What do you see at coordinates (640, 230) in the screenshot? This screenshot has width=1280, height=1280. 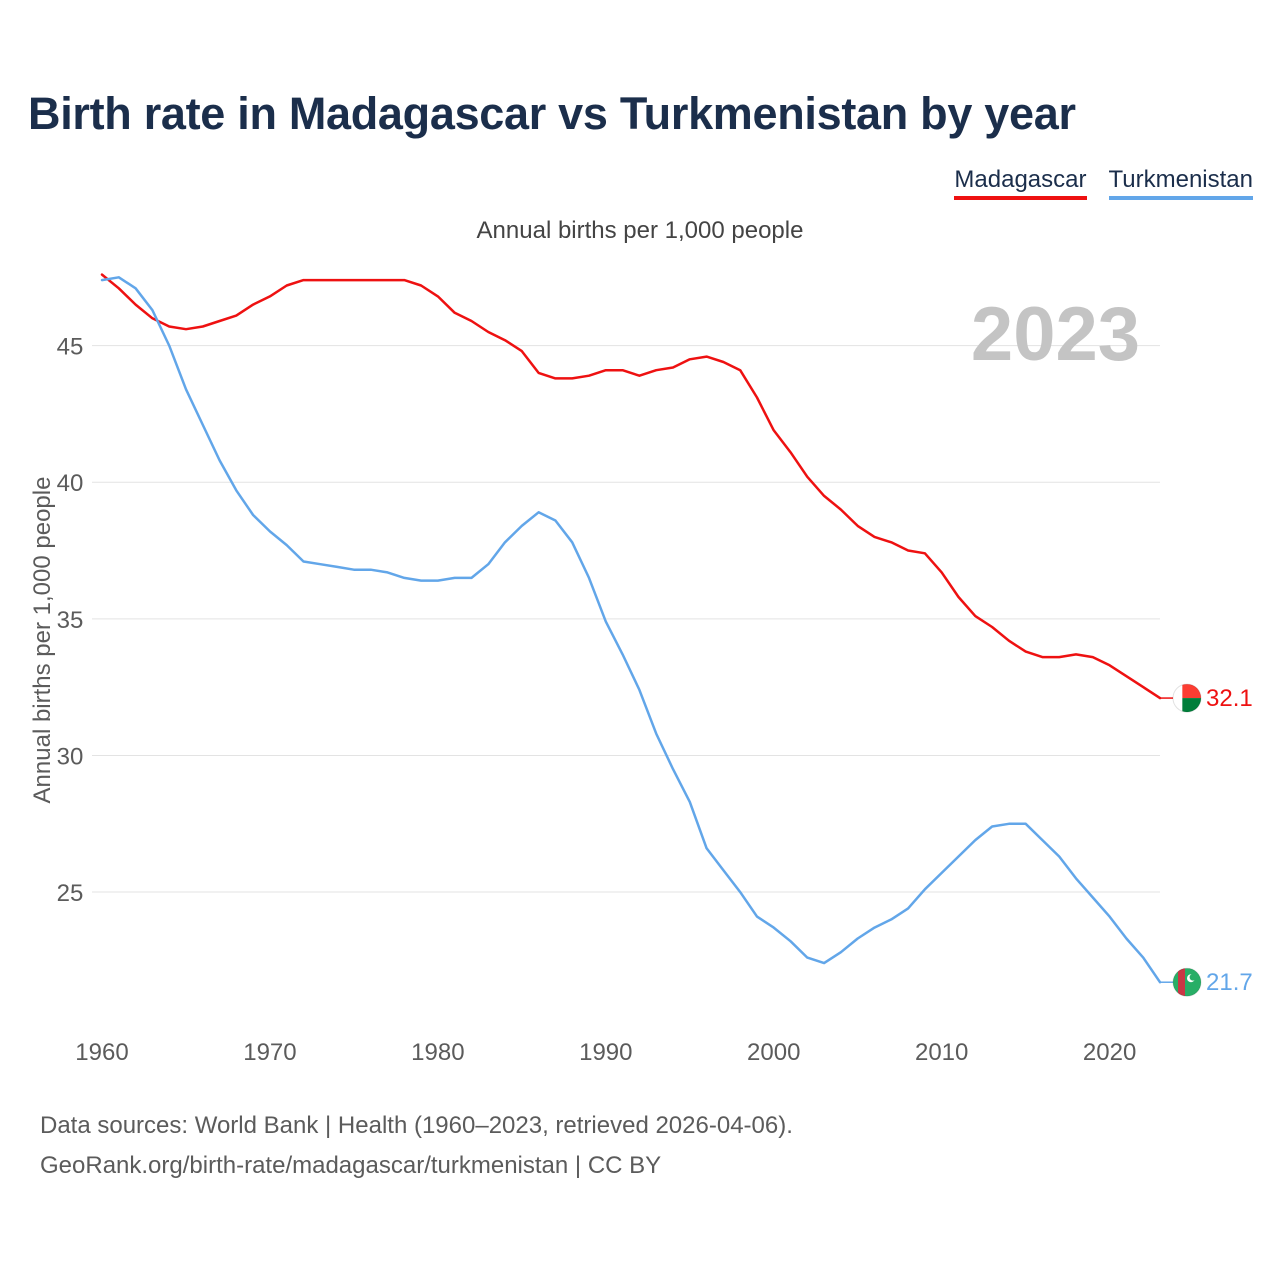 I see `chart-subtitle: Annual births per 1,000 people` at bounding box center [640, 230].